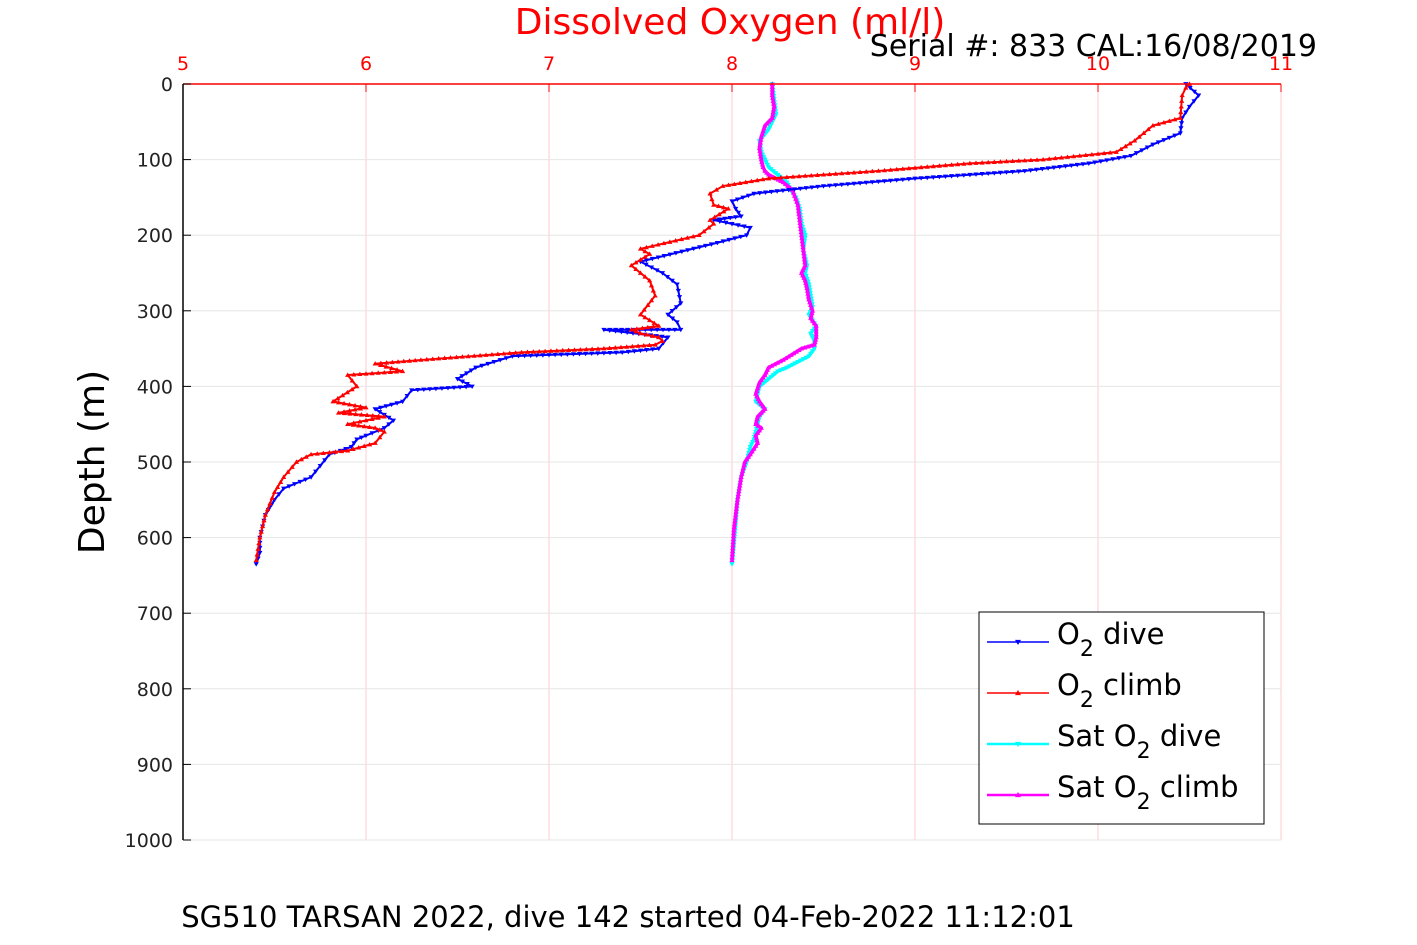 This screenshot has width=1417, height=945. Describe the element at coordinates (1148, 792) in the screenshot. I see `legend-entry-label: Sat O2 climb` at that location.